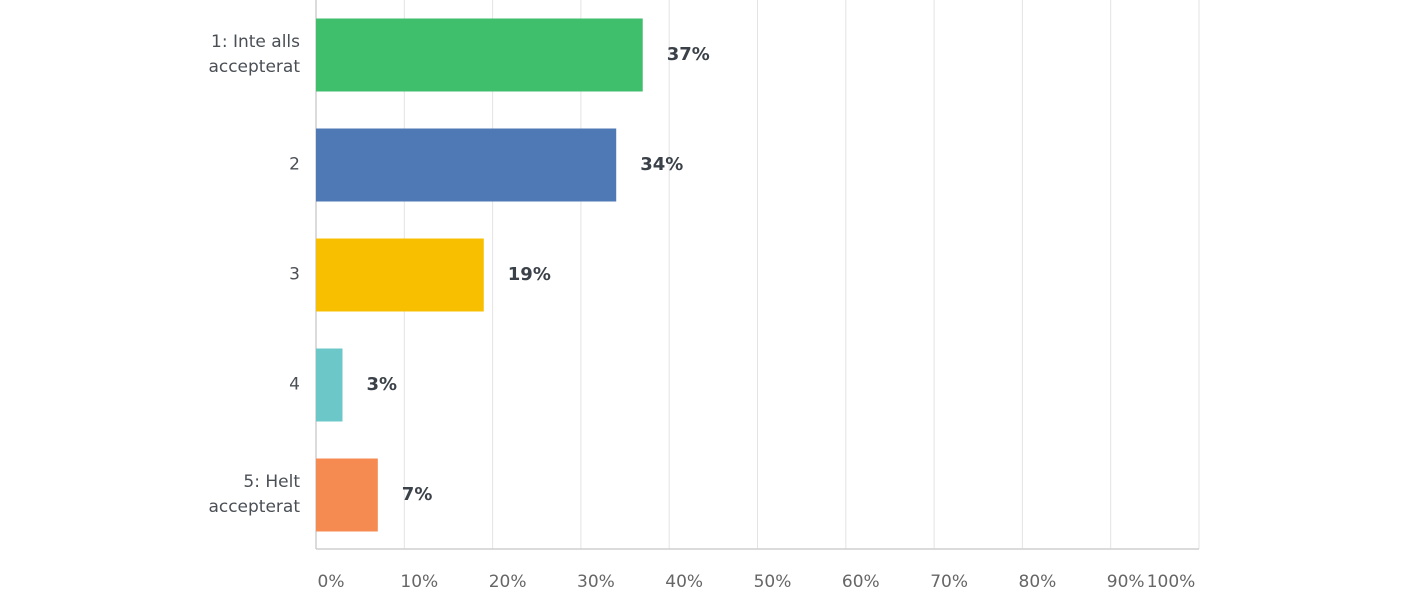 This screenshot has height=600, width=1420. I want to click on data-label: 37%, so click(688, 54).